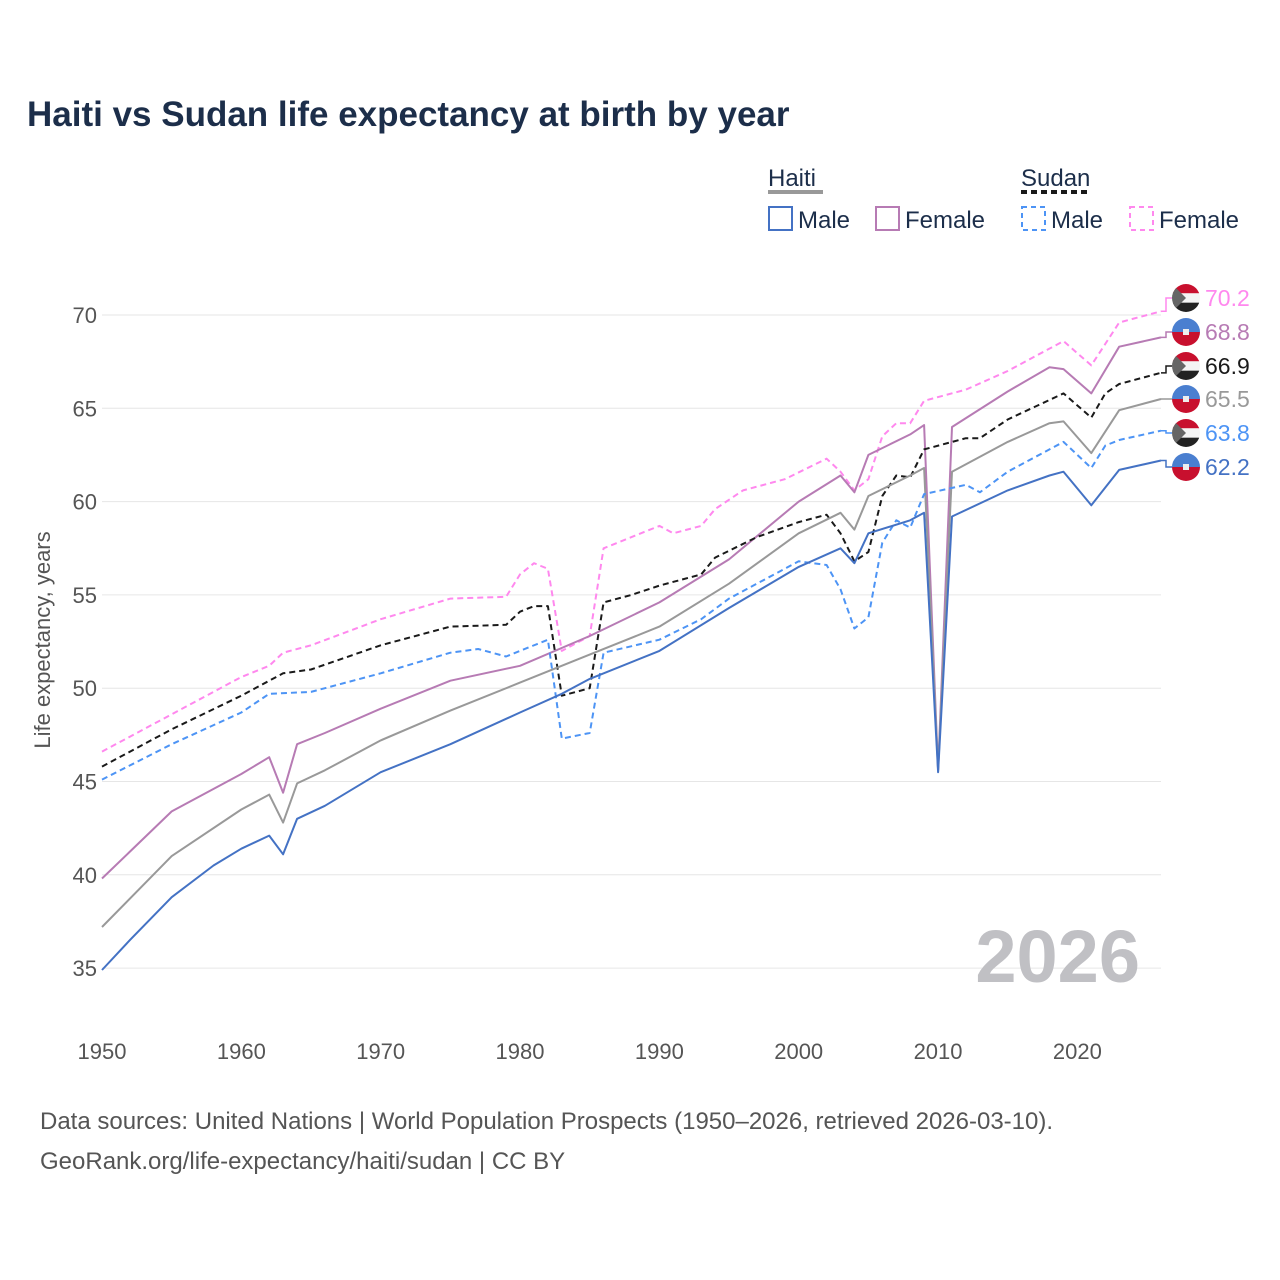 Image resolution: width=1280 pixels, height=1280 pixels. What do you see at coordinates (1077, 1051) in the screenshot?
I see `x-tick-label: 2020` at bounding box center [1077, 1051].